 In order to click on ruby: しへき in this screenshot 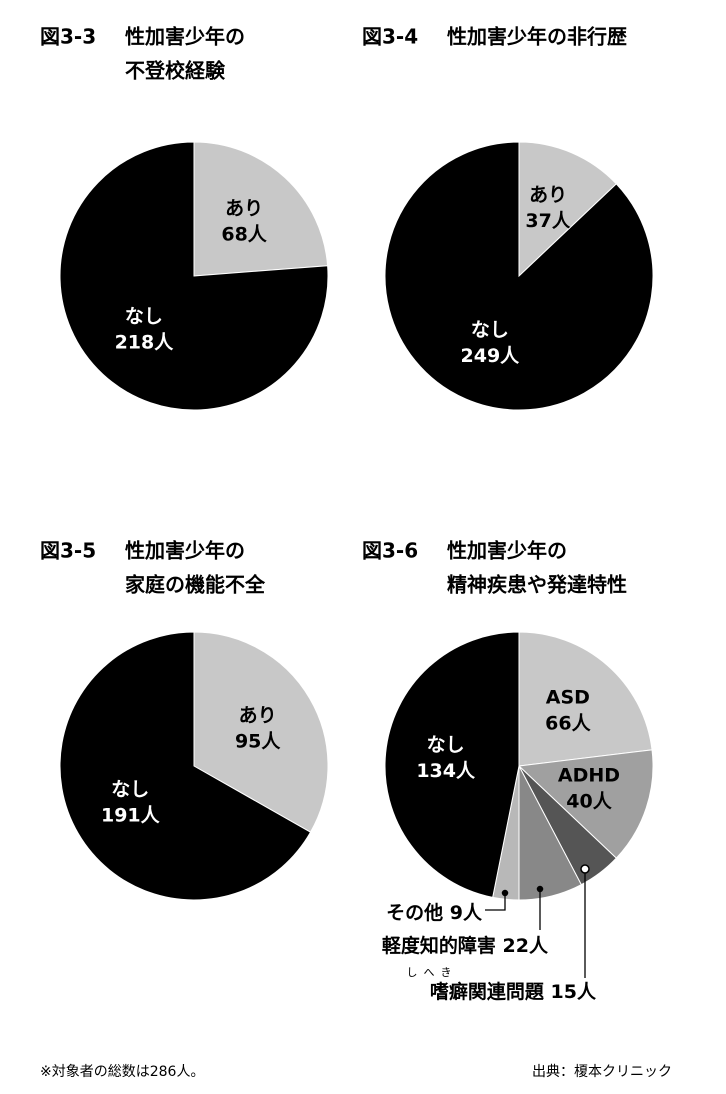, I will do `click(432, 972)`.